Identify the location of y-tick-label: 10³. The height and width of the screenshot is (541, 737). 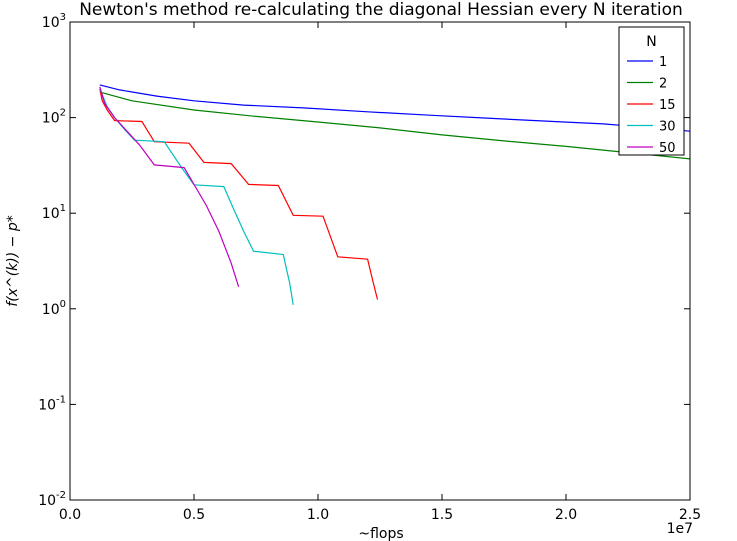
(54, 21).